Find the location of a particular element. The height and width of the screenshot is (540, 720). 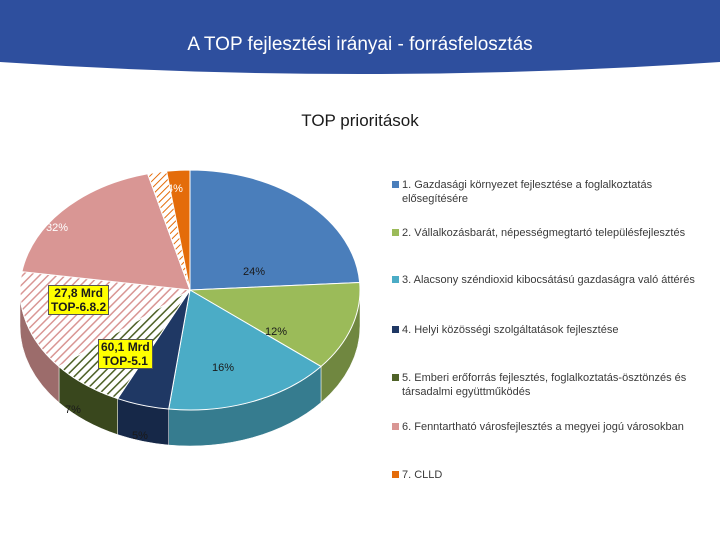

pct-label-p4: 5% is located at coordinates (140, 436).